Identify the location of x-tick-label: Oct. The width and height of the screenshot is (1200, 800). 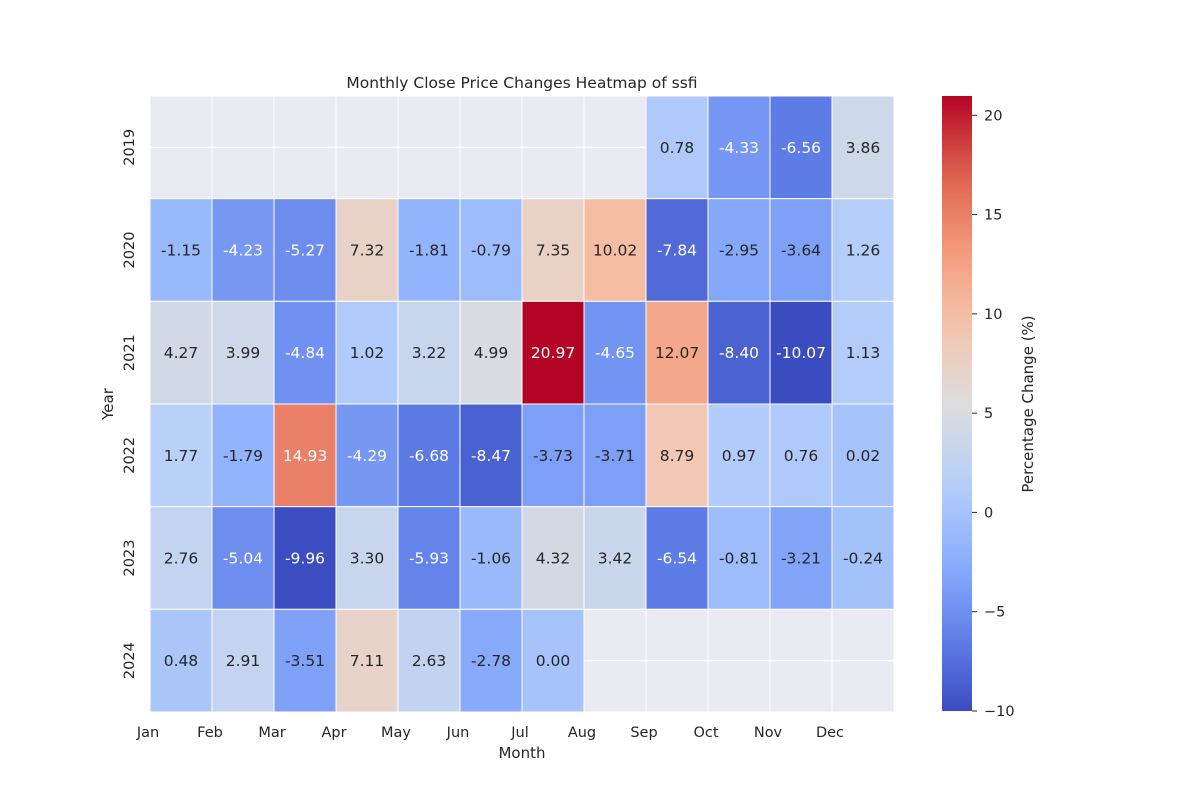
(705, 733).